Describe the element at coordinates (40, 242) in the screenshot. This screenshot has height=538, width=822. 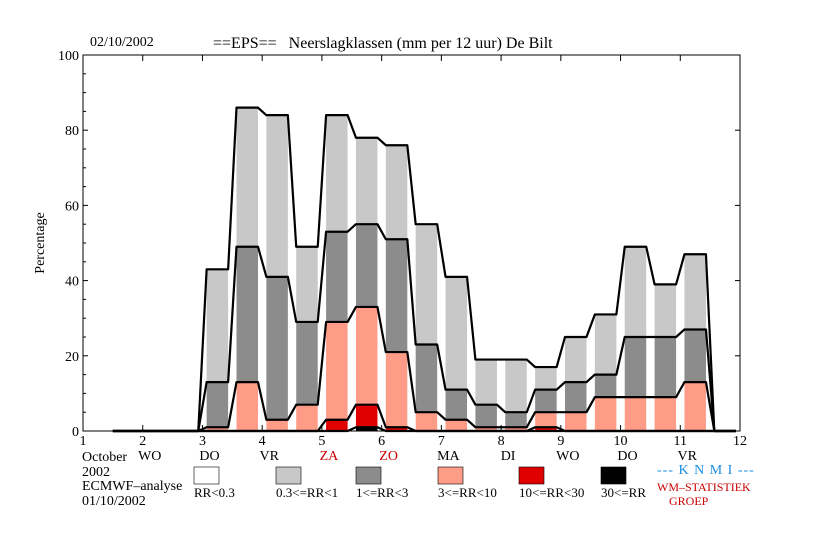
I see `y-axis-label: Percentage` at that location.